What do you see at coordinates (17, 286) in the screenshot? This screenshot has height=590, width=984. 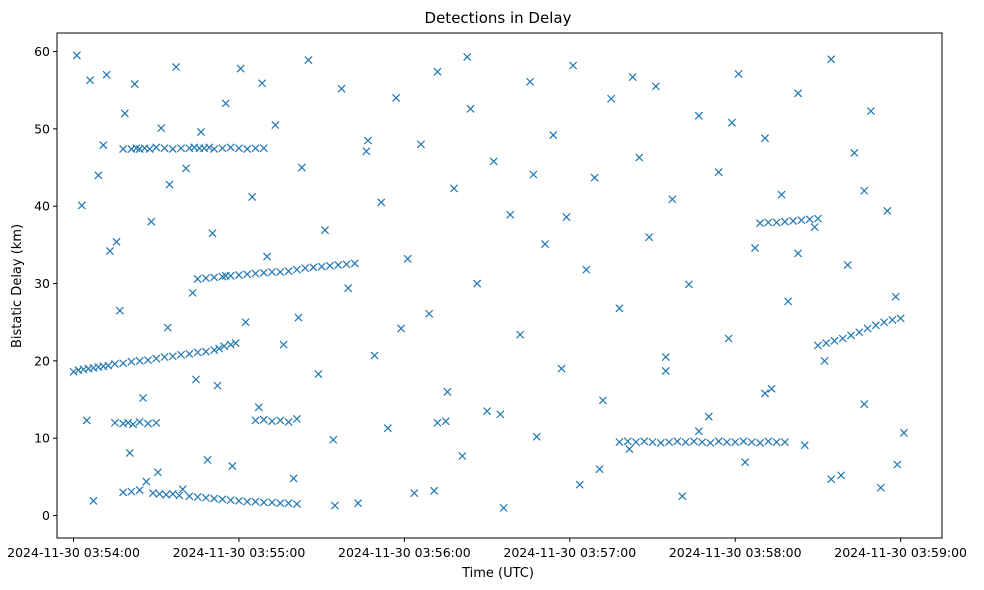 I see `y-axis-label: Bistatic Delay (km)` at bounding box center [17, 286].